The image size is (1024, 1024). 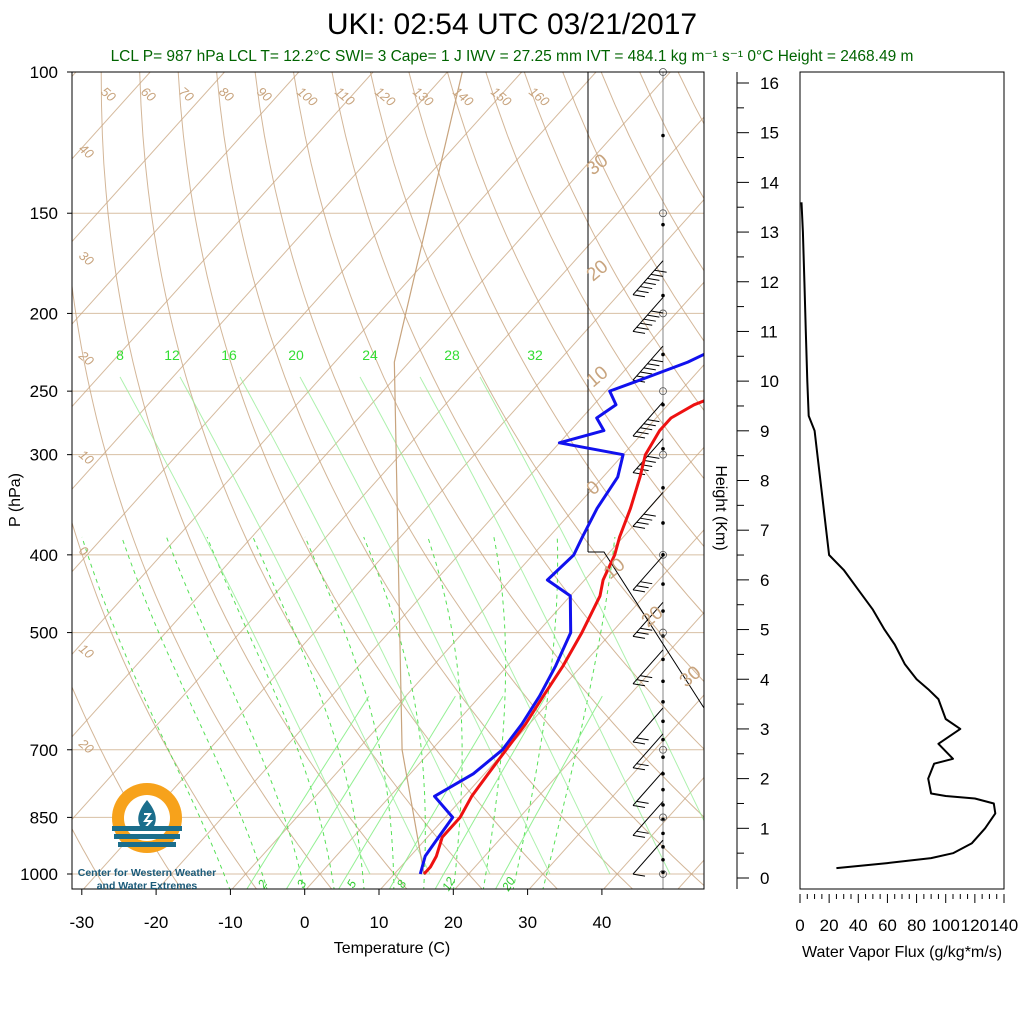 I want to click on flux-tick-label: 20, so click(x=829, y=925).